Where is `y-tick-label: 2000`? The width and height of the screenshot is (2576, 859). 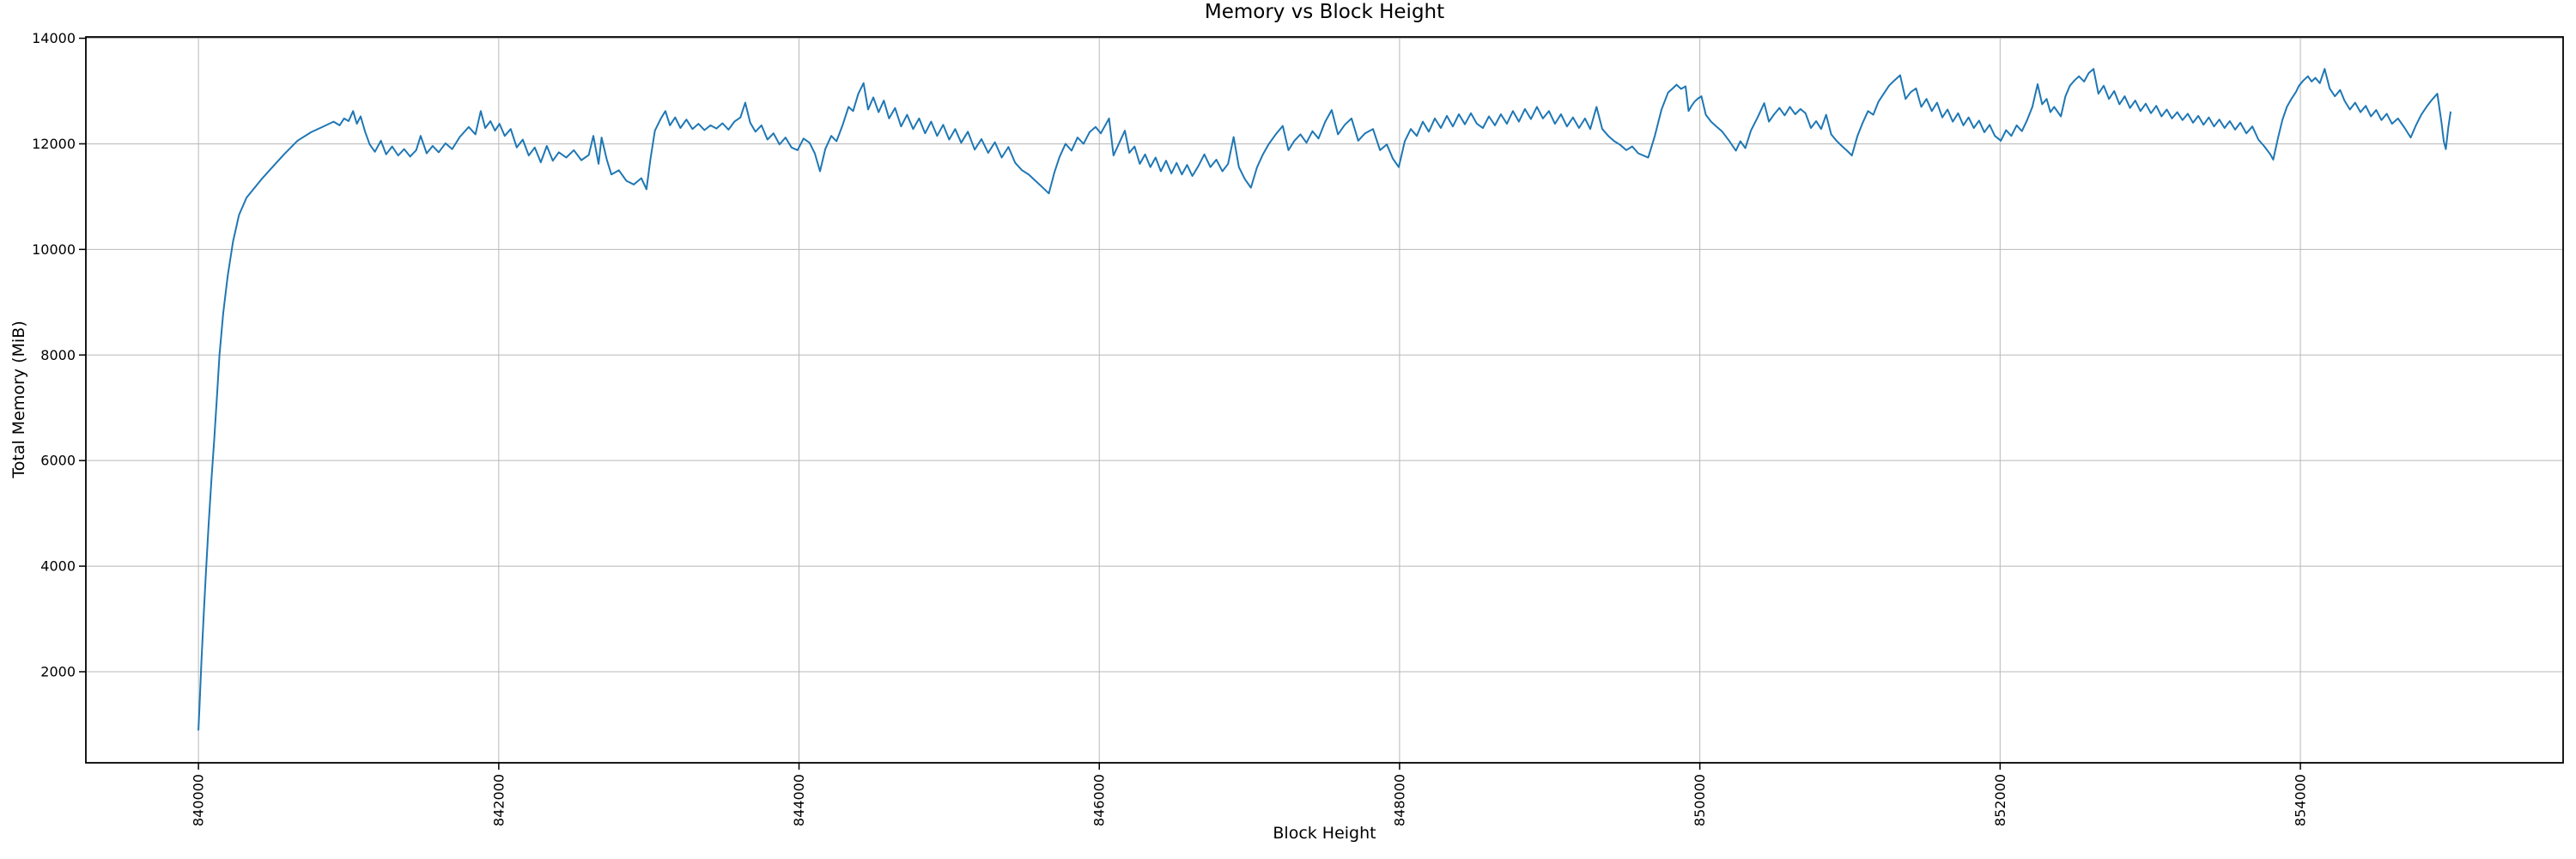
y-tick-label: 2000 is located at coordinates (58, 671).